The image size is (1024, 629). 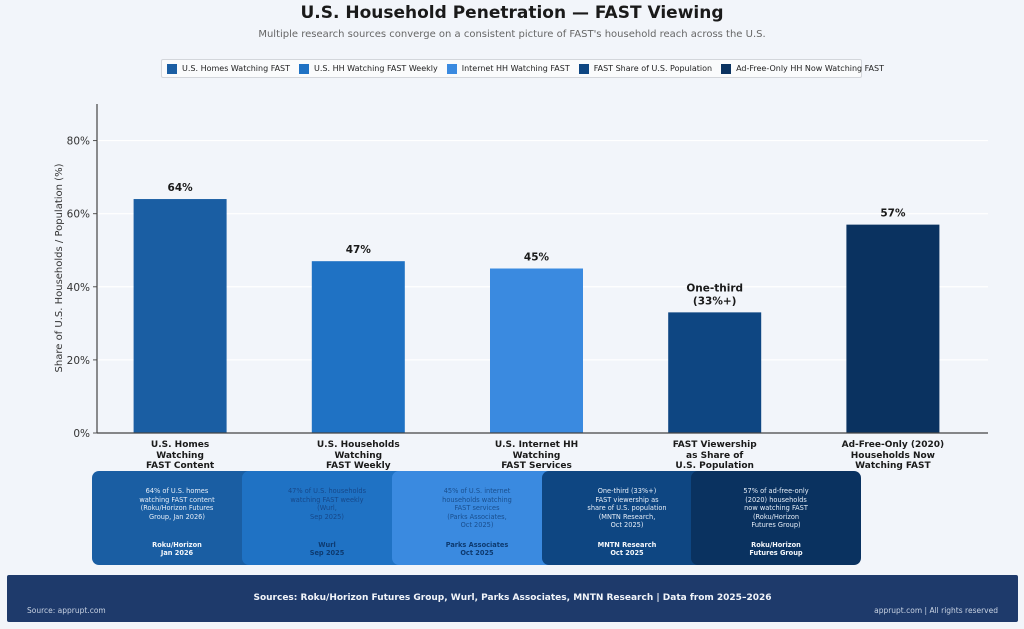 What do you see at coordinates (177, 549) in the screenshot?
I see `card-source: Roku/Horizon Jan 2026` at bounding box center [177, 549].